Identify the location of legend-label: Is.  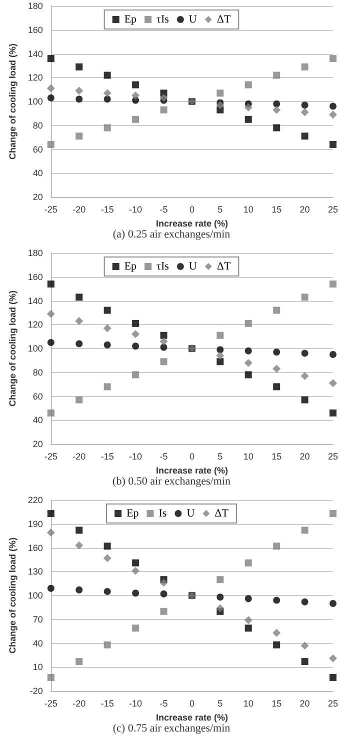
(162, 514).